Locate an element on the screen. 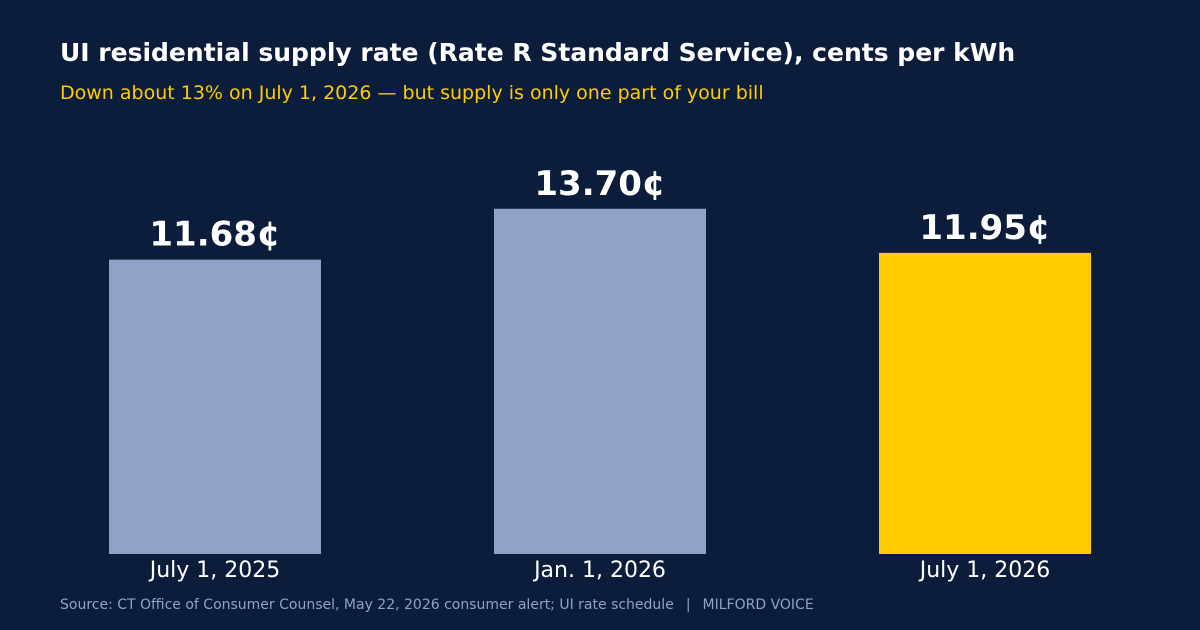 Image resolution: width=1200 pixels, height=630 pixels. value-label-1: 13.70¢ is located at coordinates (599, 184).